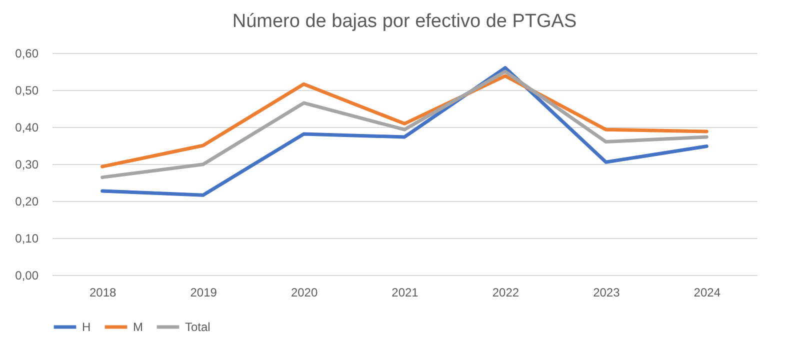  I want to click on x-tick-label: 2024, so click(707, 293).